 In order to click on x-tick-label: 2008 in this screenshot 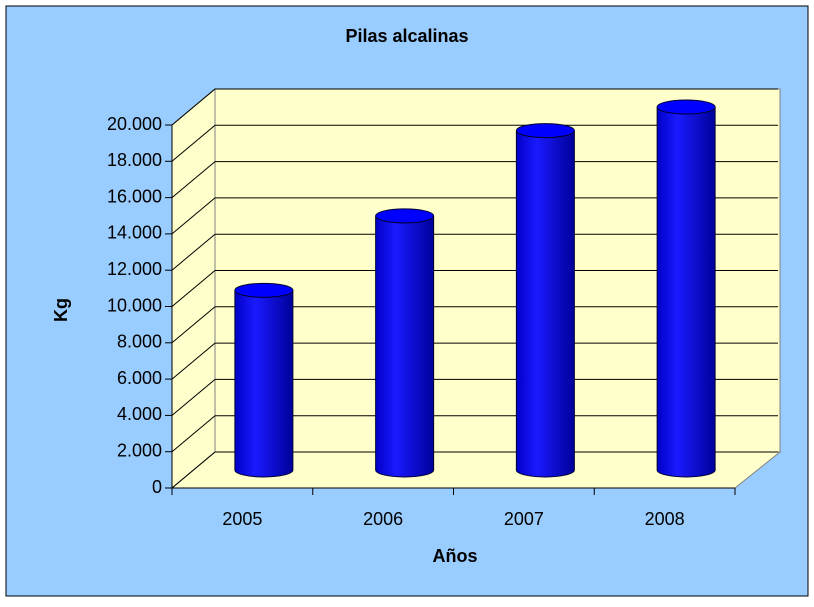, I will do `click(665, 519)`.